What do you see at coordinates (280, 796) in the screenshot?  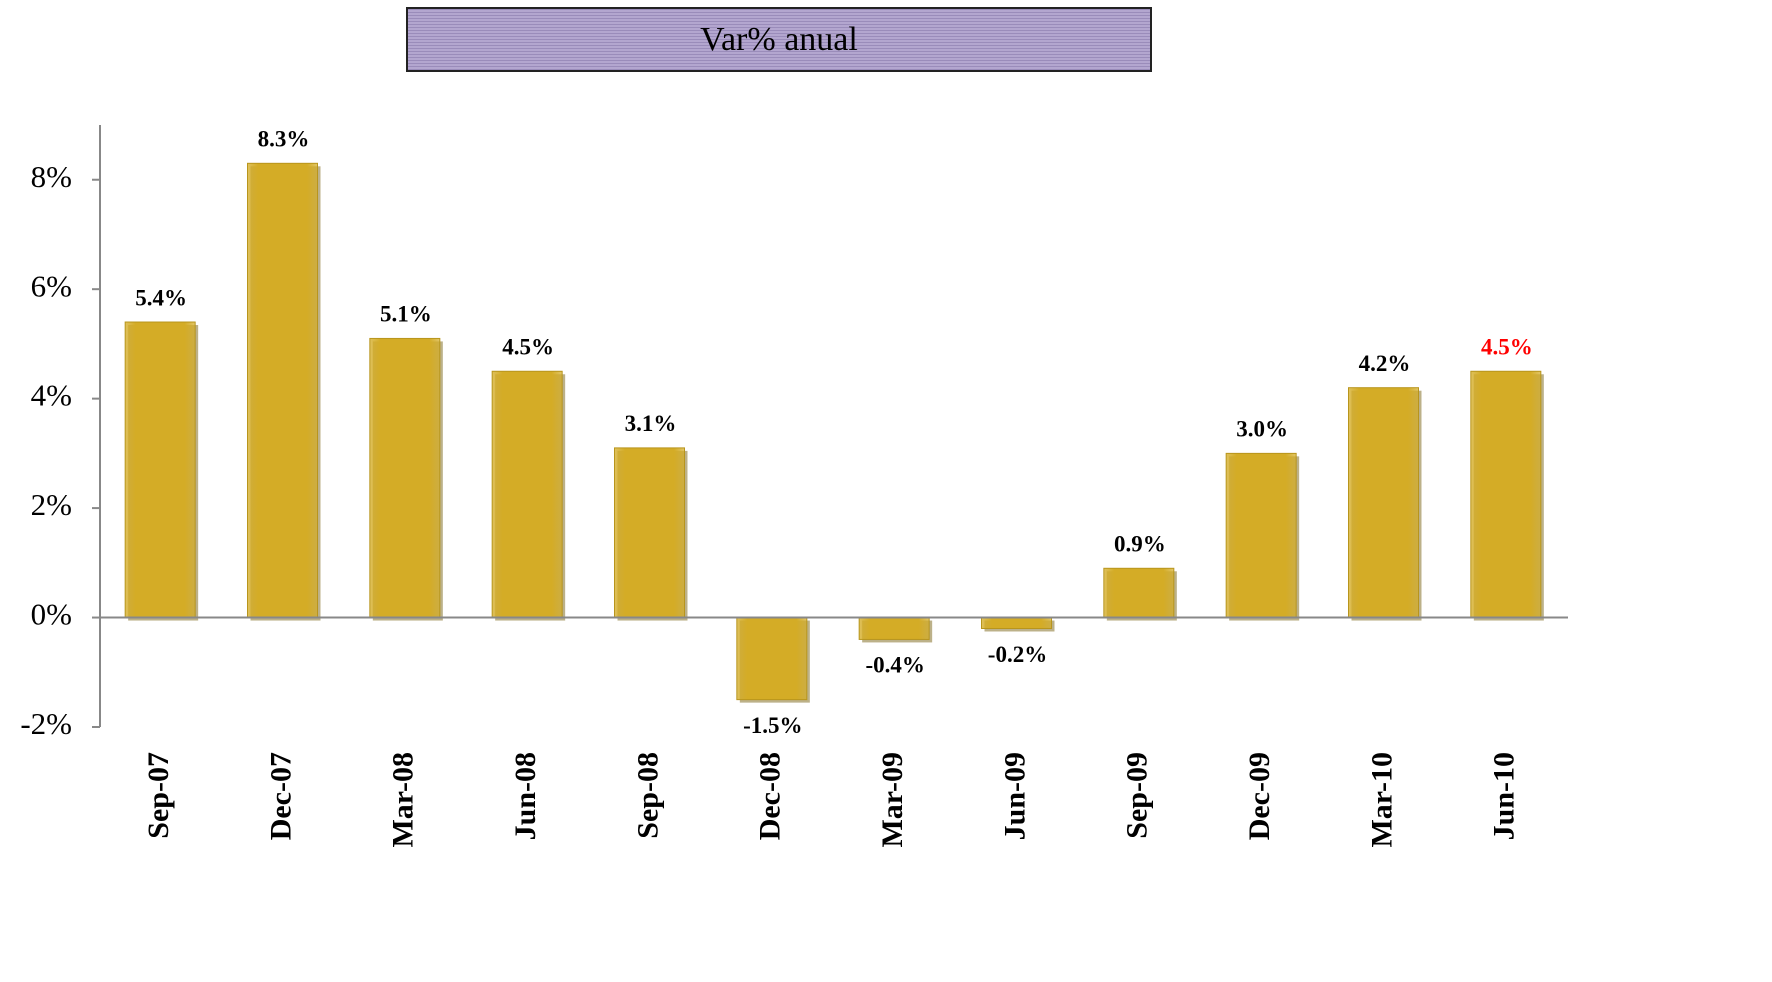 I see `x-tick-label: Dec-07` at bounding box center [280, 796].